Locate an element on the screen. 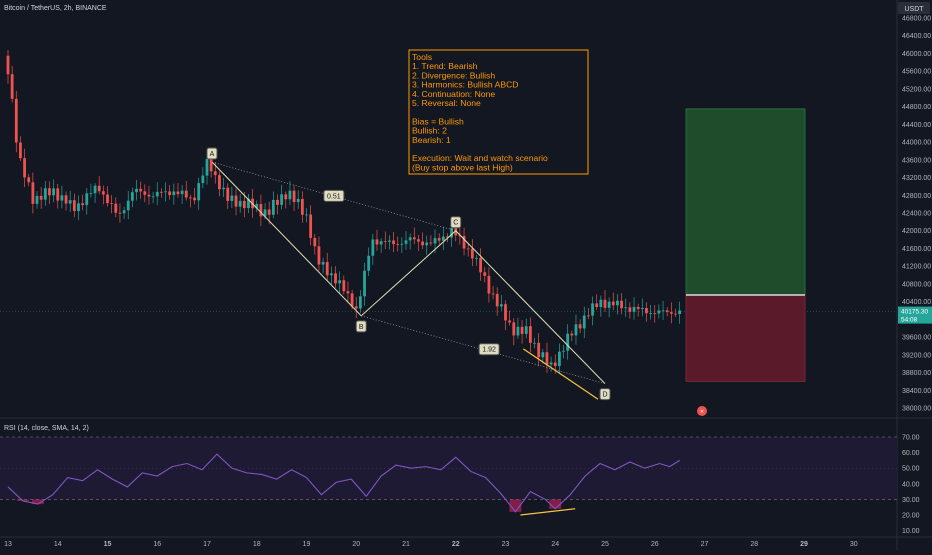 Image resolution: width=932 pixels, height=555 pixels. current-price-tag is located at coordinates (915, 315).